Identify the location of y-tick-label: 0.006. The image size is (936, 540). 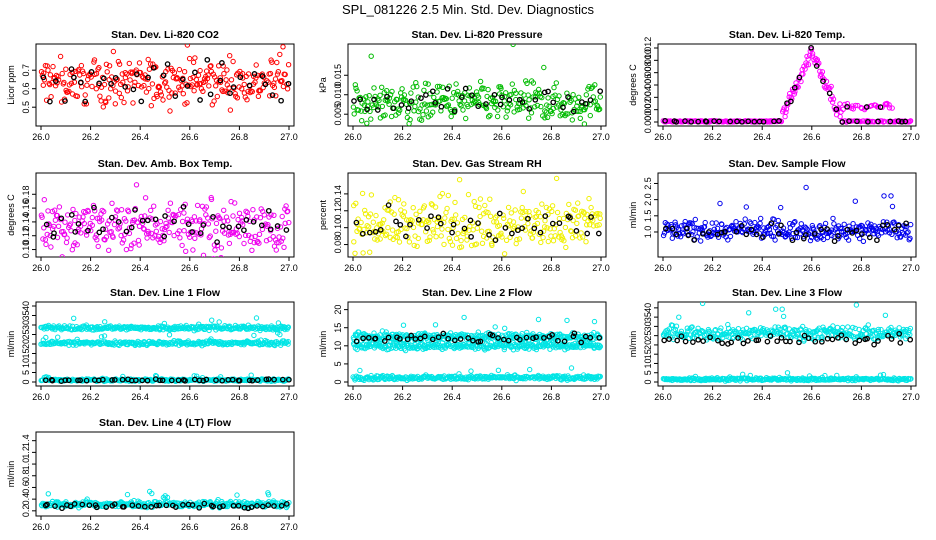
(648, 85).